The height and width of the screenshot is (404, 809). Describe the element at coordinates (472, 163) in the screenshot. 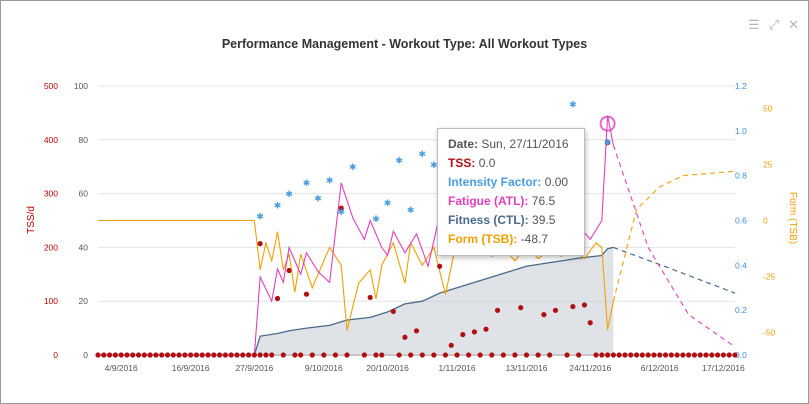

I see `tooltip-tss: TSS: 0.0` at that location.